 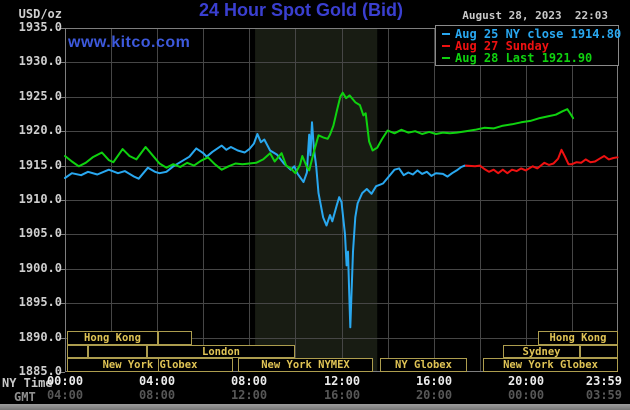 I want to click on legend-label: Aug 25 NY close 1914.80, so click(x=538, y=34).